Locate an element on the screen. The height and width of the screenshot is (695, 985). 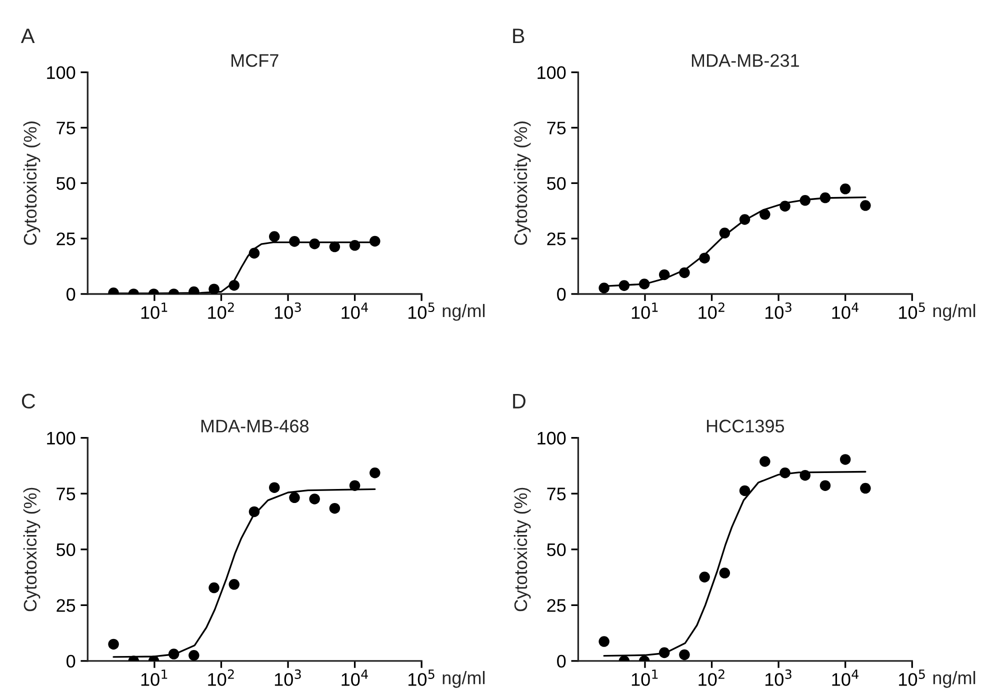
text: B is located at coordinates (518, 36).